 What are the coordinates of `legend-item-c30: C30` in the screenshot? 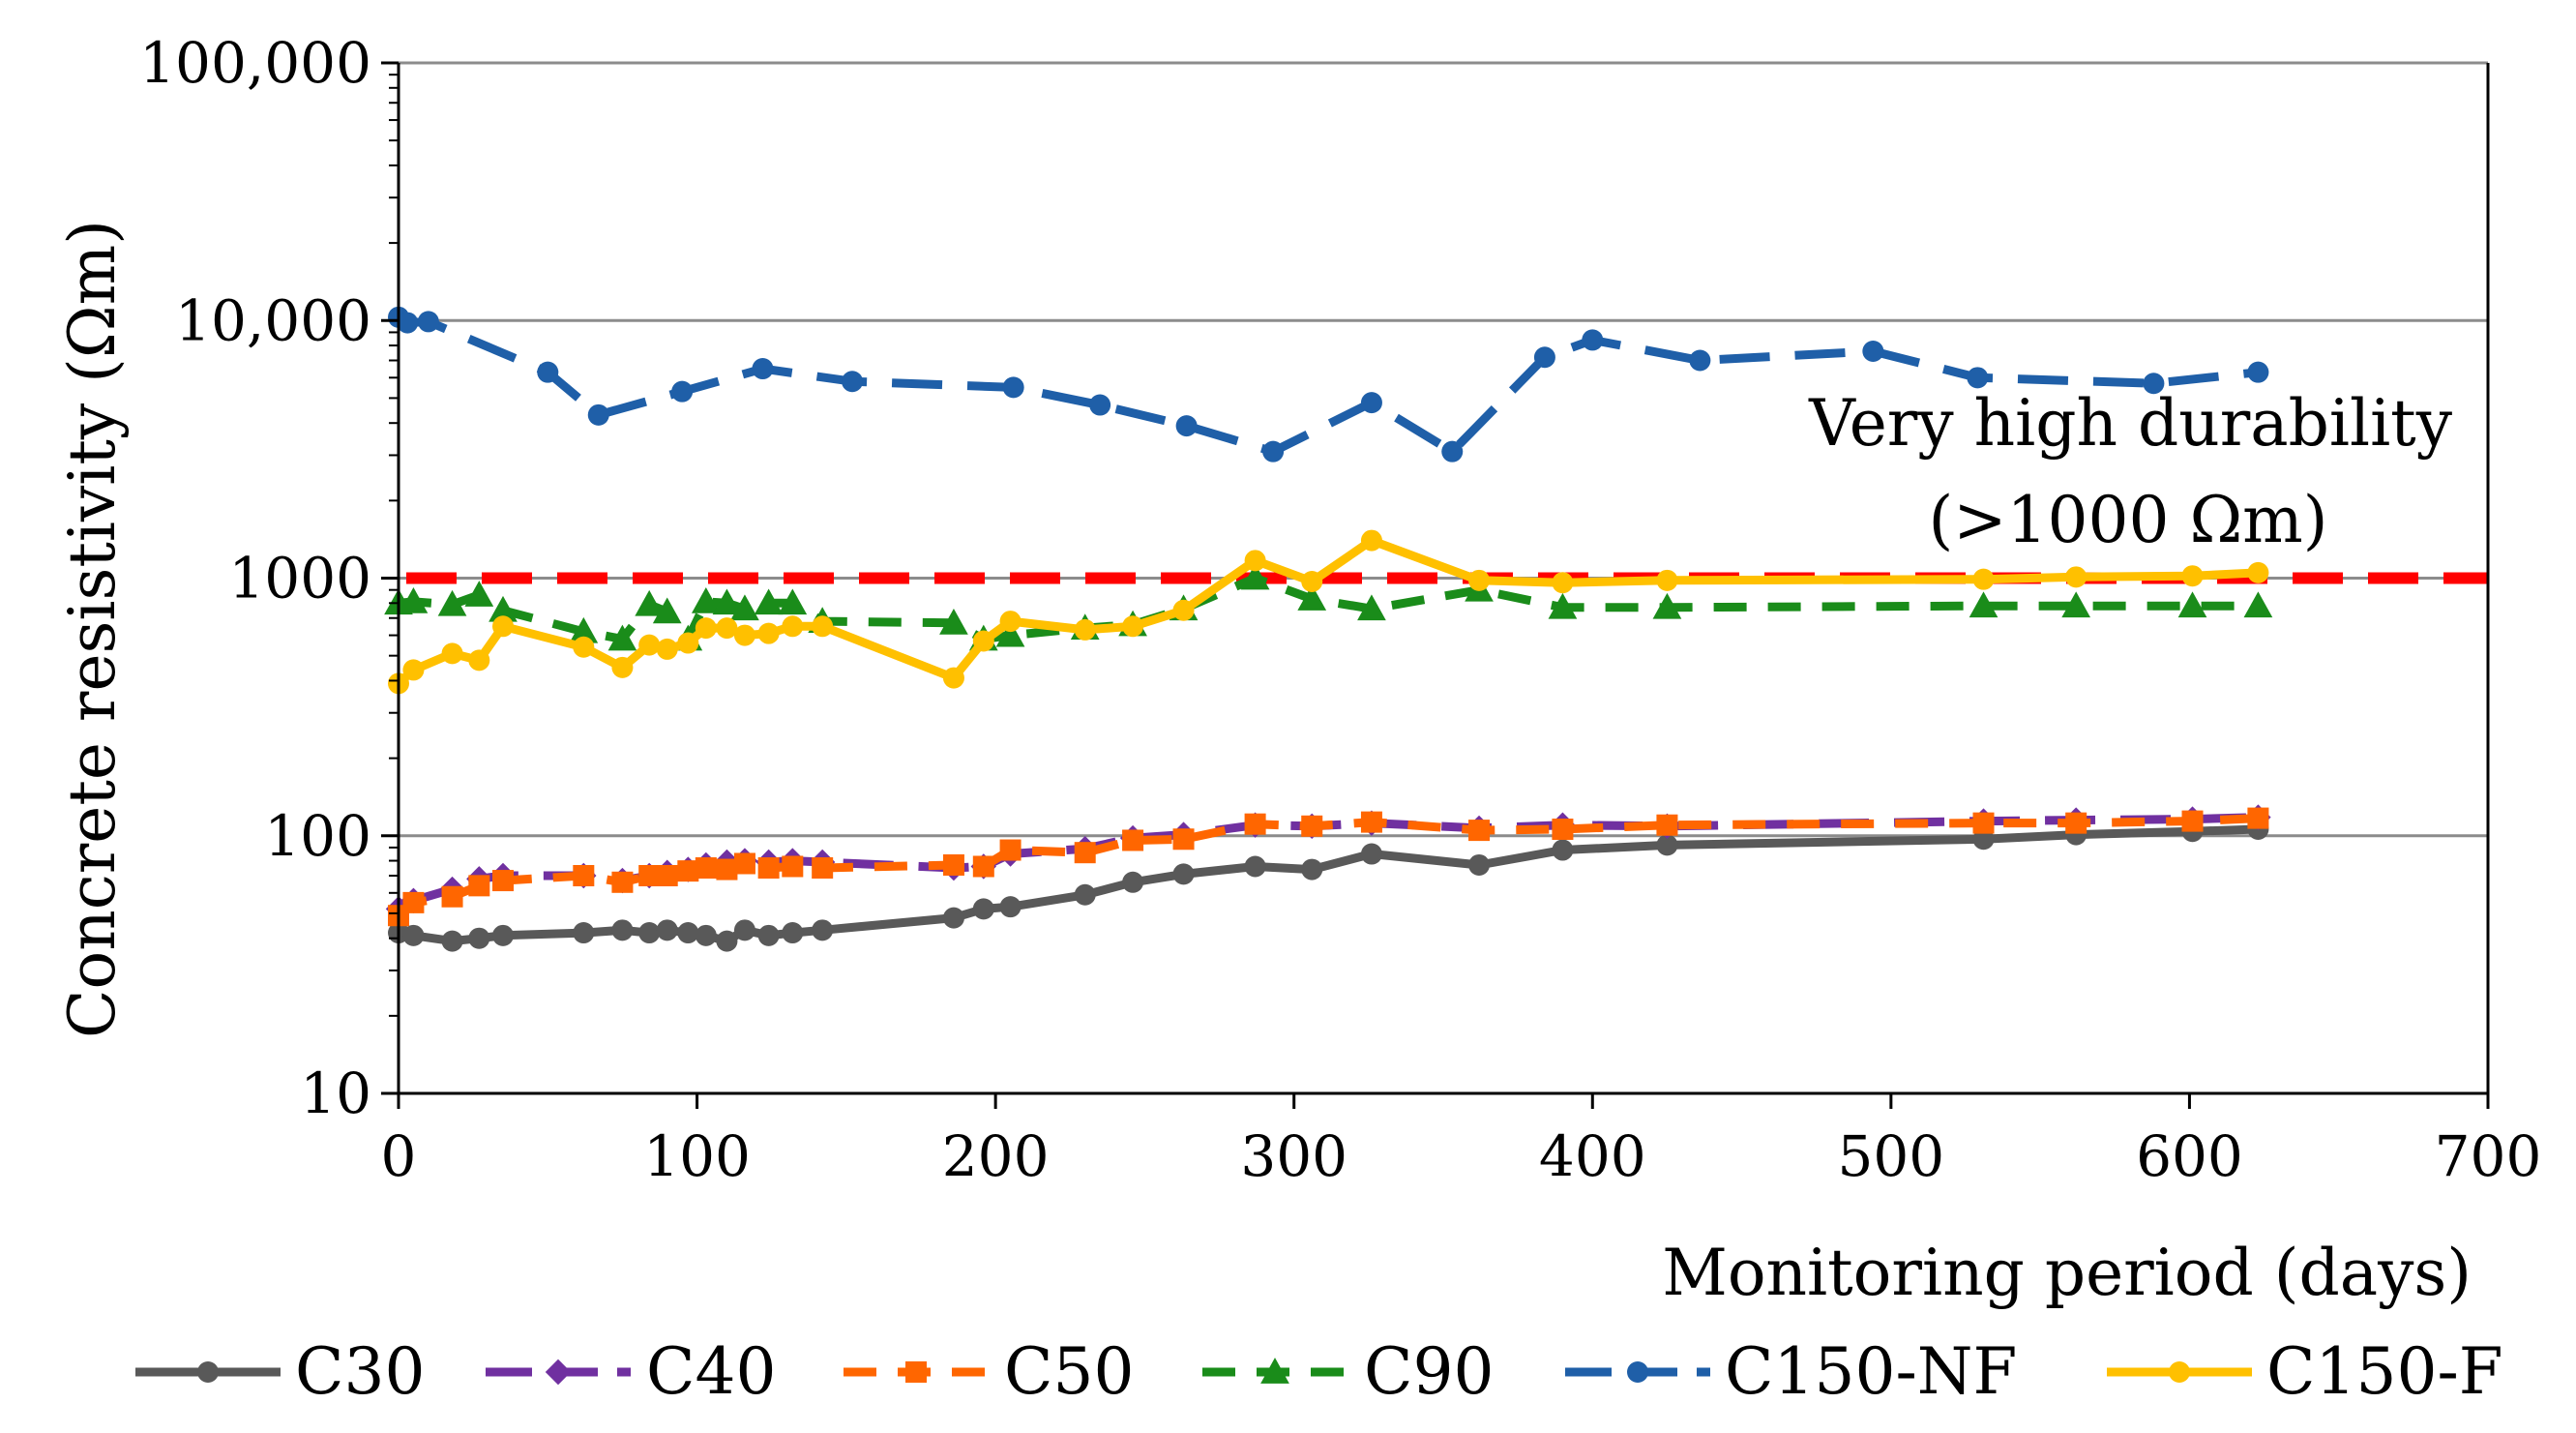 It's located at (280, 1371).